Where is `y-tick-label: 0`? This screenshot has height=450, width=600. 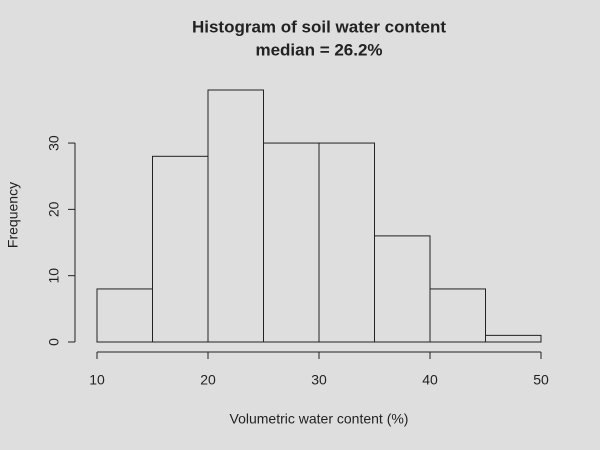 y-tick-label: 0 is located at coordinates (54, 342).